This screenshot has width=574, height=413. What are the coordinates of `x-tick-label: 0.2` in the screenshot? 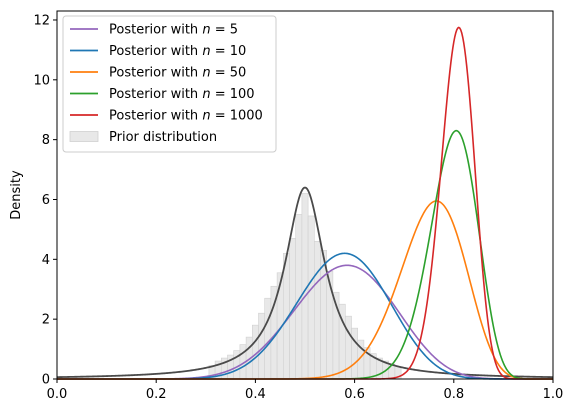 It's located at (156, 394).